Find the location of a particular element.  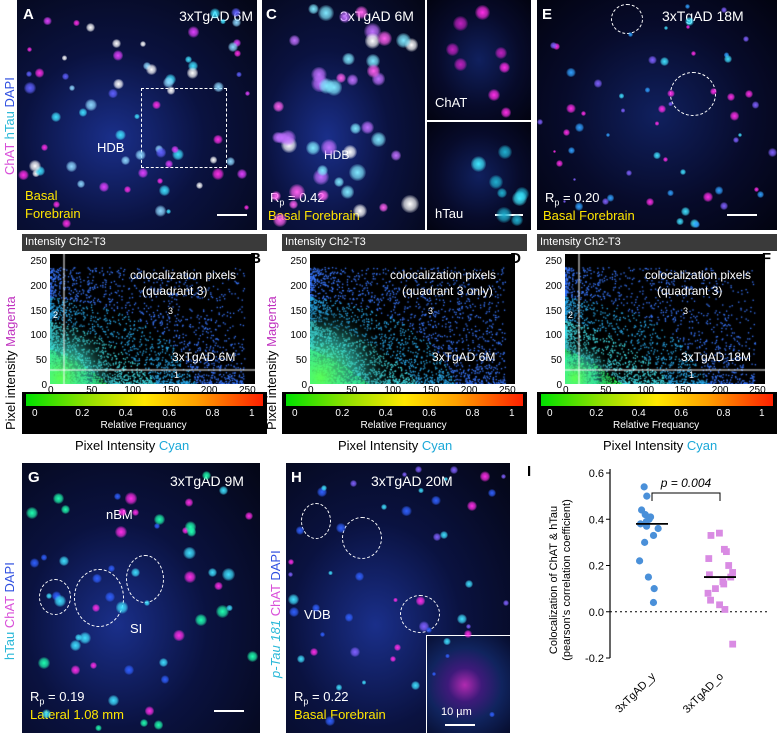

y-tick-label: 0.2 is located at coordinates (596, 567).